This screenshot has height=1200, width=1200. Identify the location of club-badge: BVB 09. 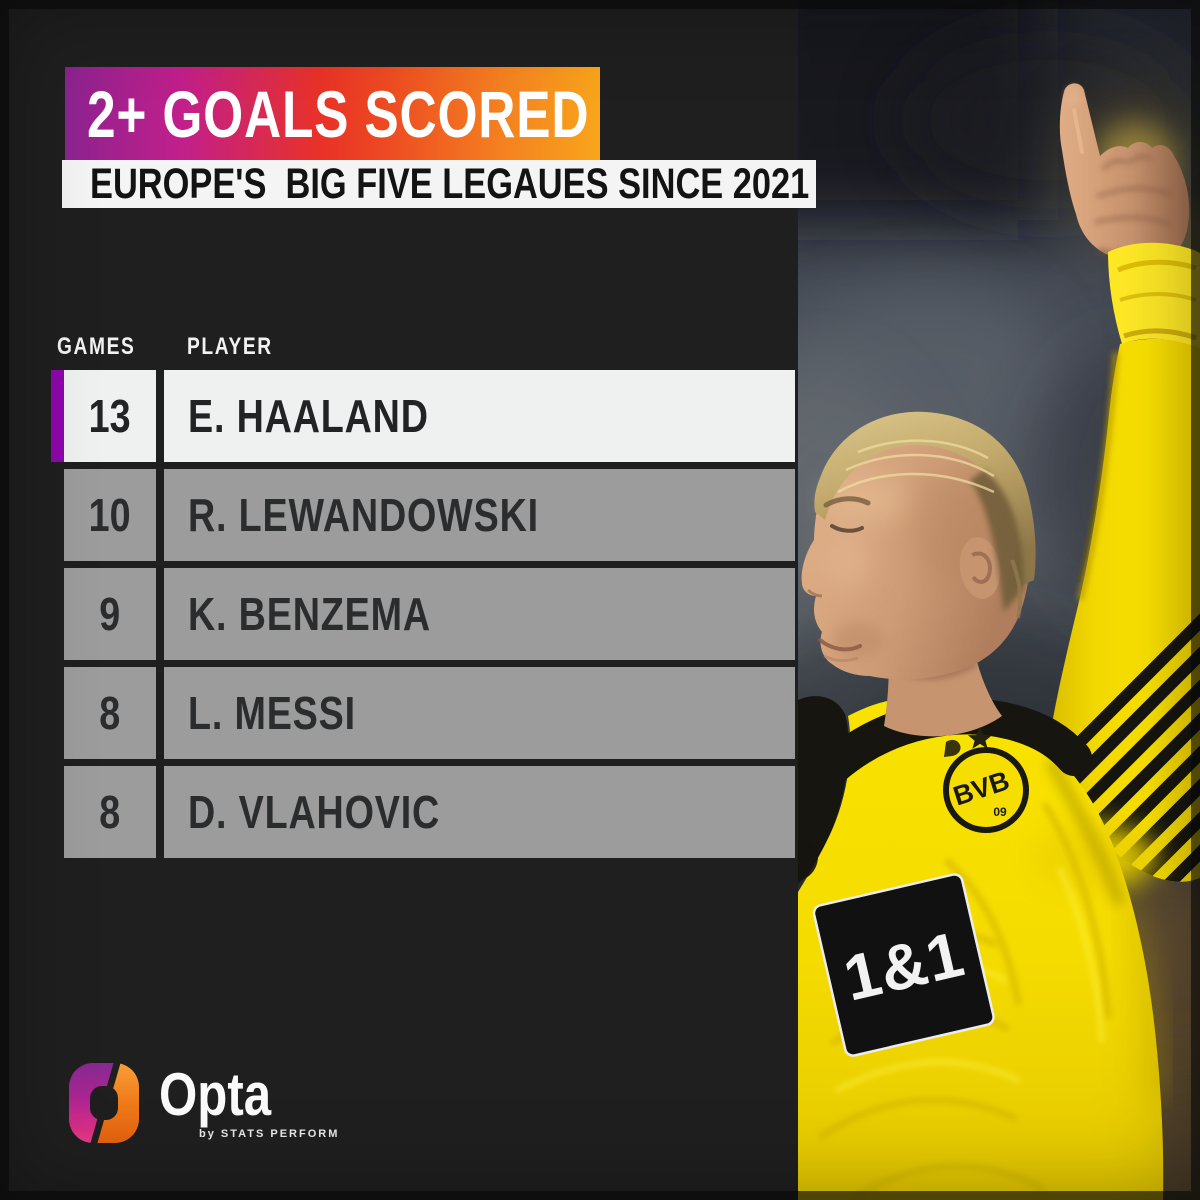
(986, 790).